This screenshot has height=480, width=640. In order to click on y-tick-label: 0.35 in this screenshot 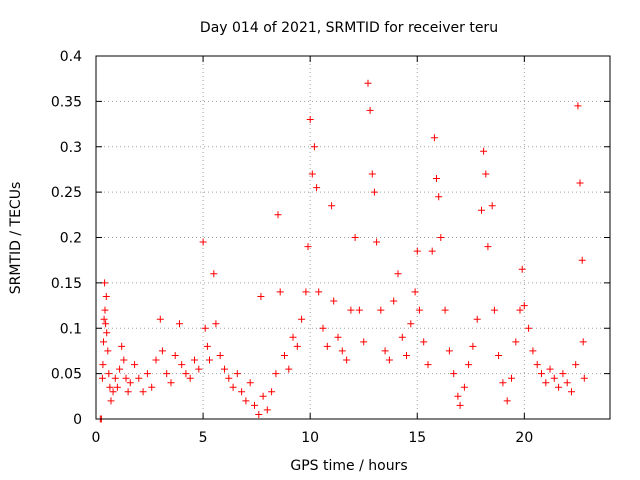, I will do `click(66, 102)`.